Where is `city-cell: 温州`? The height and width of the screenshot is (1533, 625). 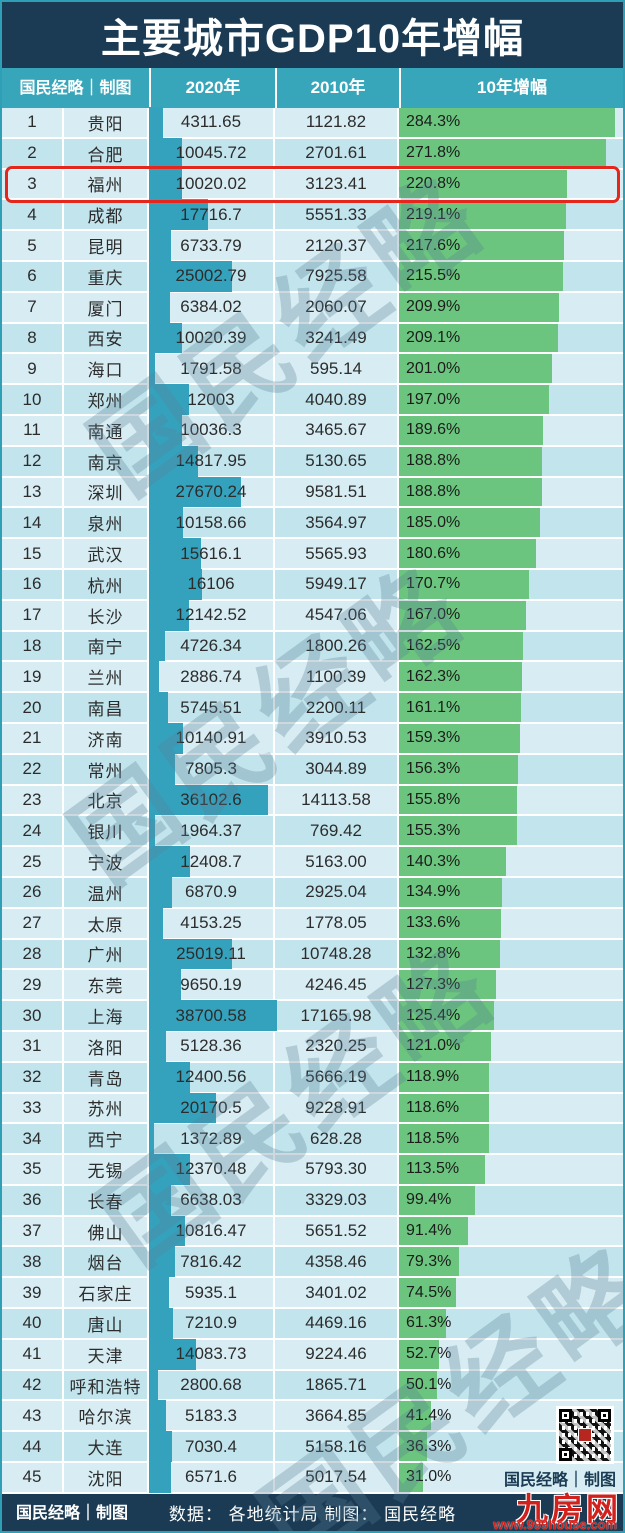
city-cell: 温州 is located at coordinates (106, 892).